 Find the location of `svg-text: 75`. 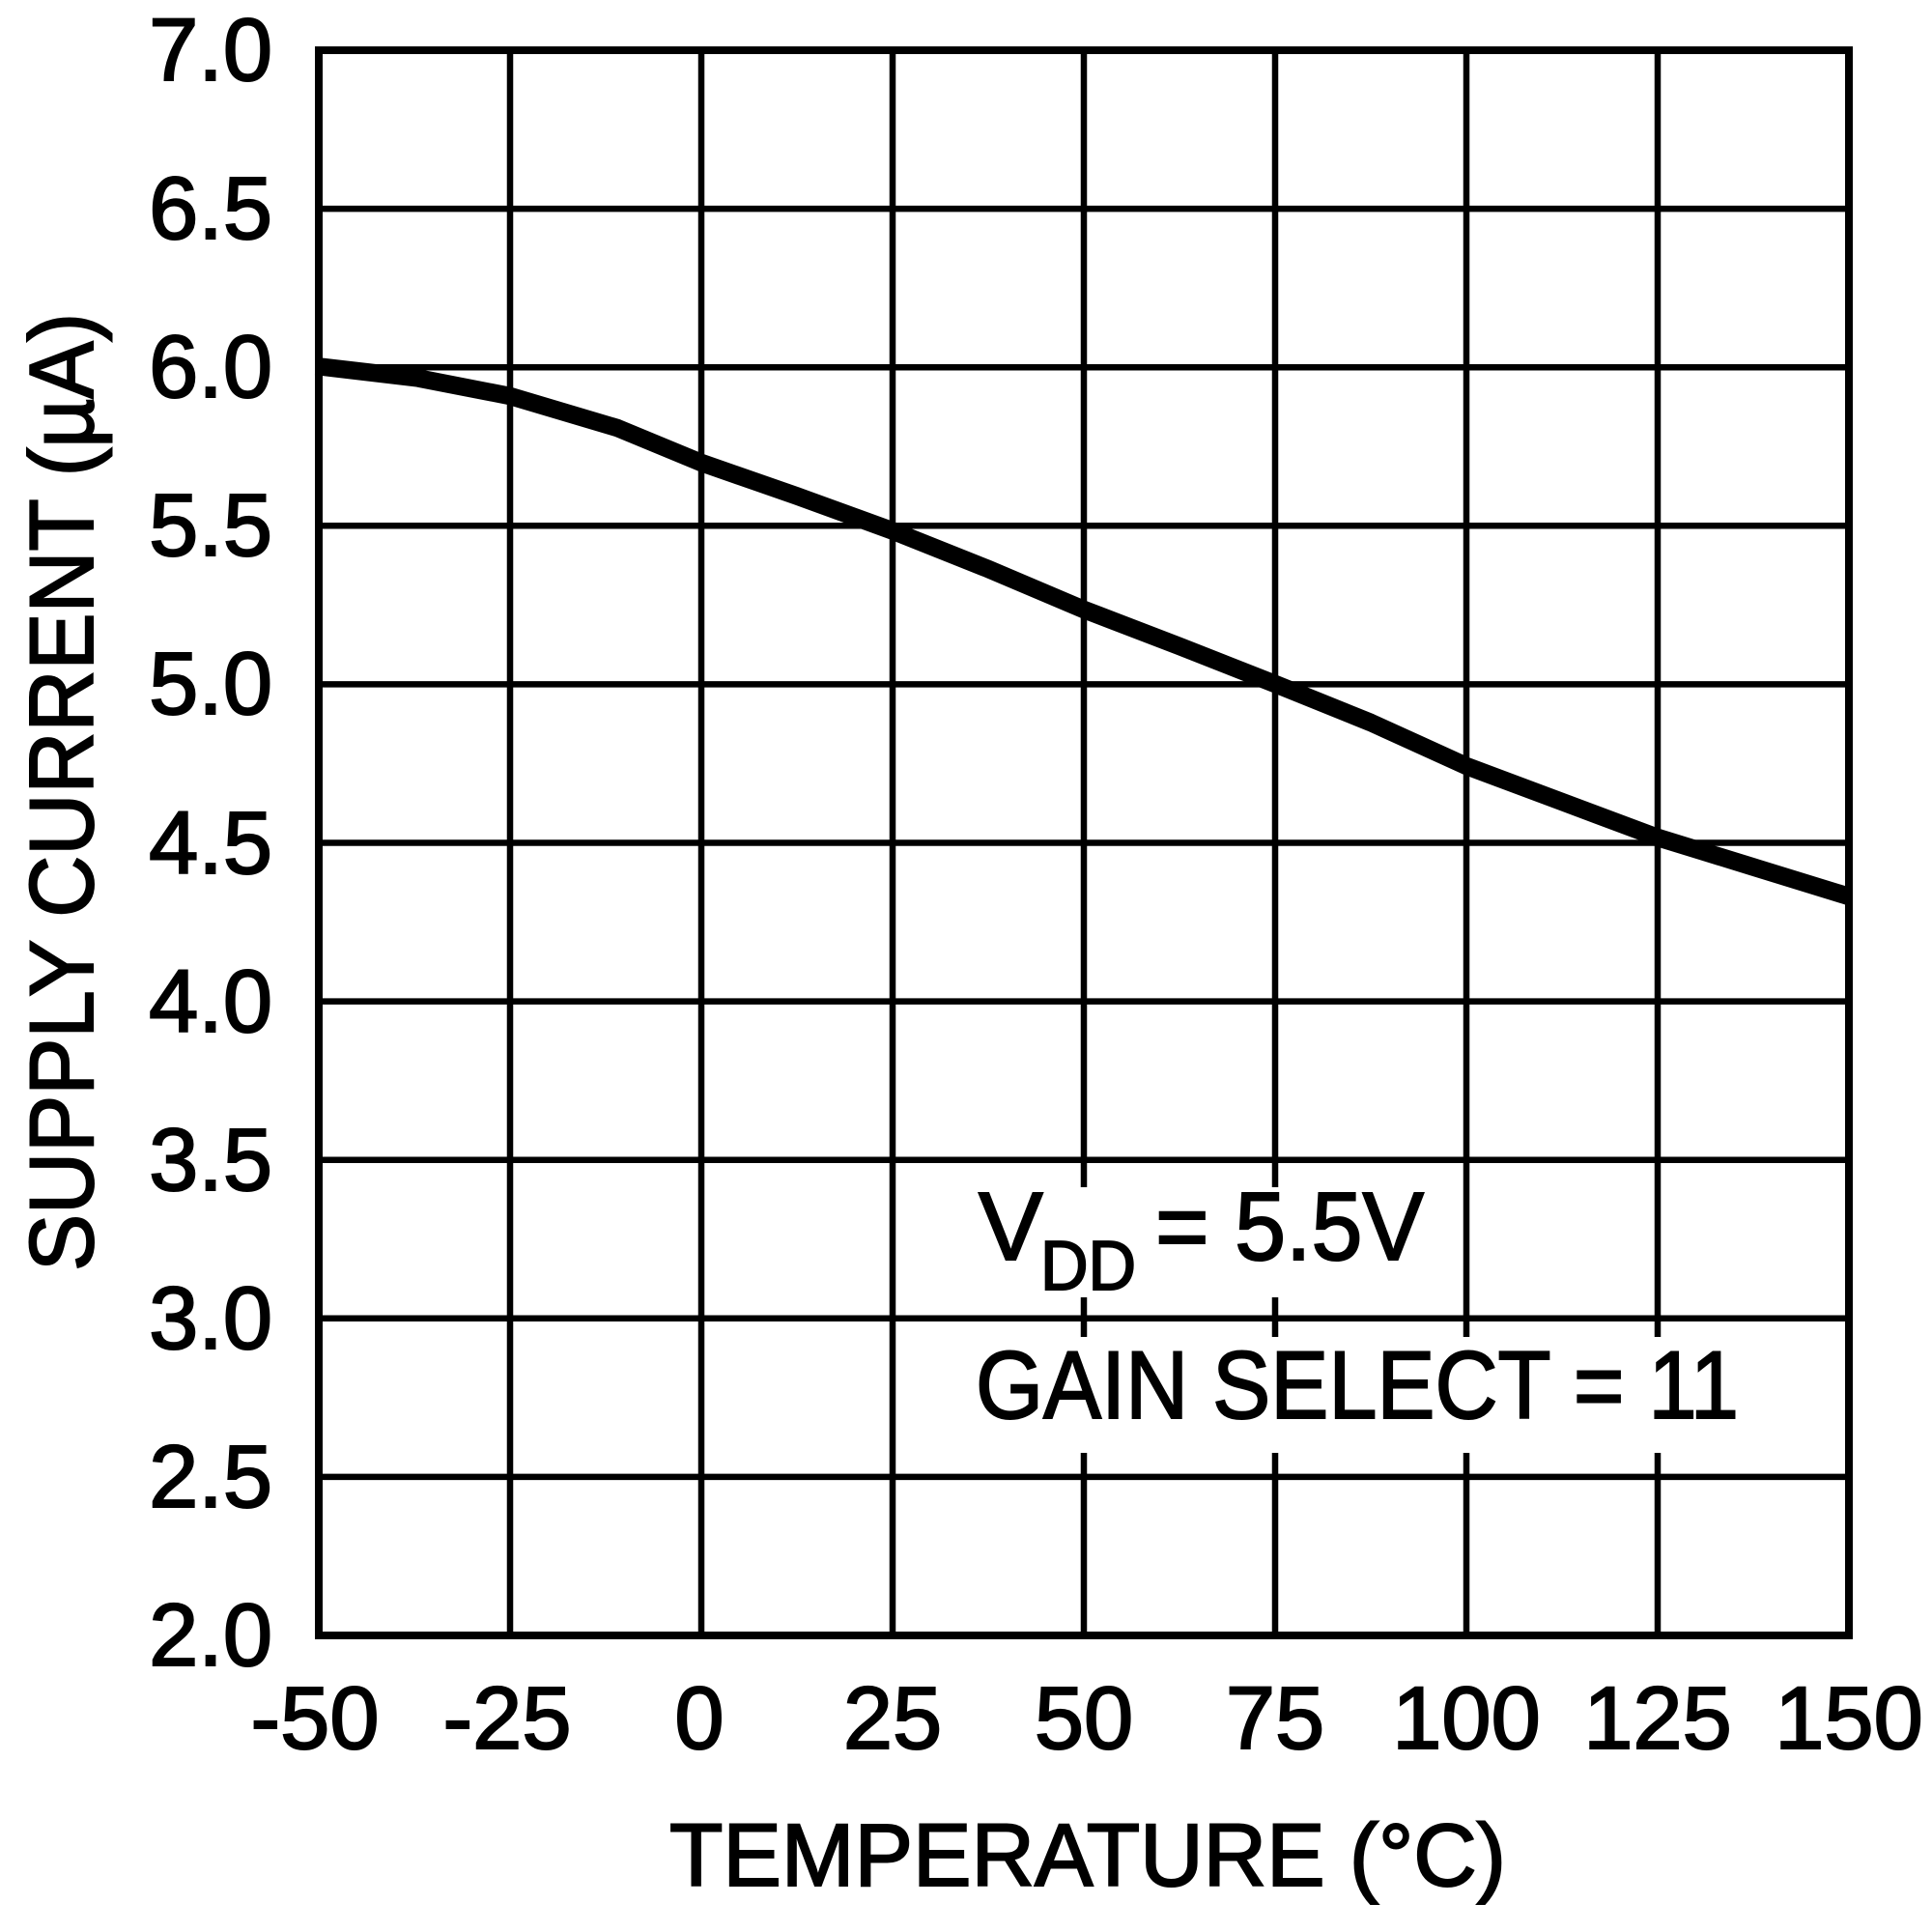

svg-text: 75 is located at coordinates (1275, 1718).